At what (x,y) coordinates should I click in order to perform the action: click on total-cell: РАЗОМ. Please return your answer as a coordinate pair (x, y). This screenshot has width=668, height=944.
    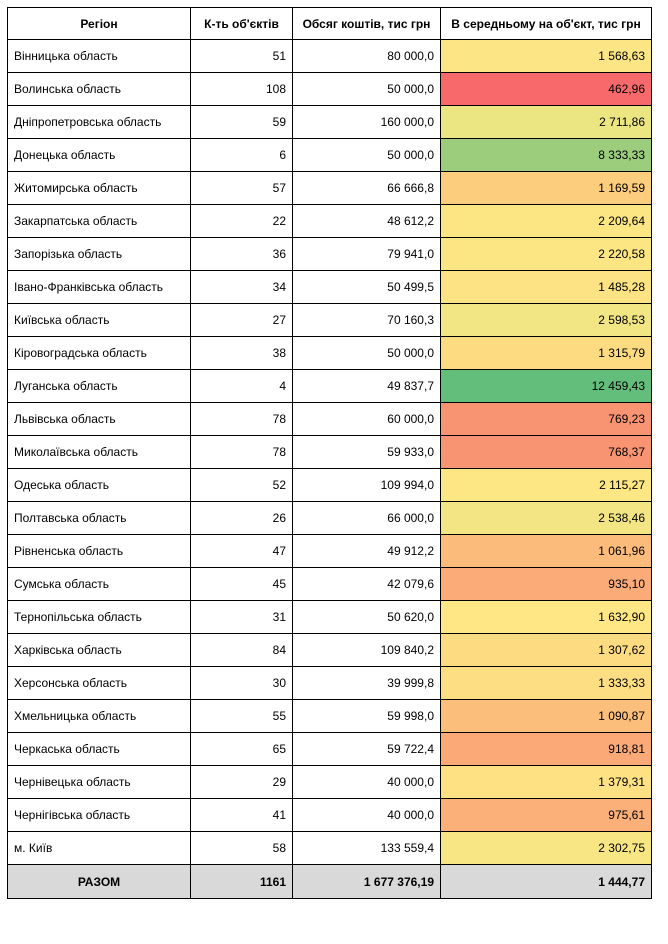
    Looking at the image, I should click on (99, 881).